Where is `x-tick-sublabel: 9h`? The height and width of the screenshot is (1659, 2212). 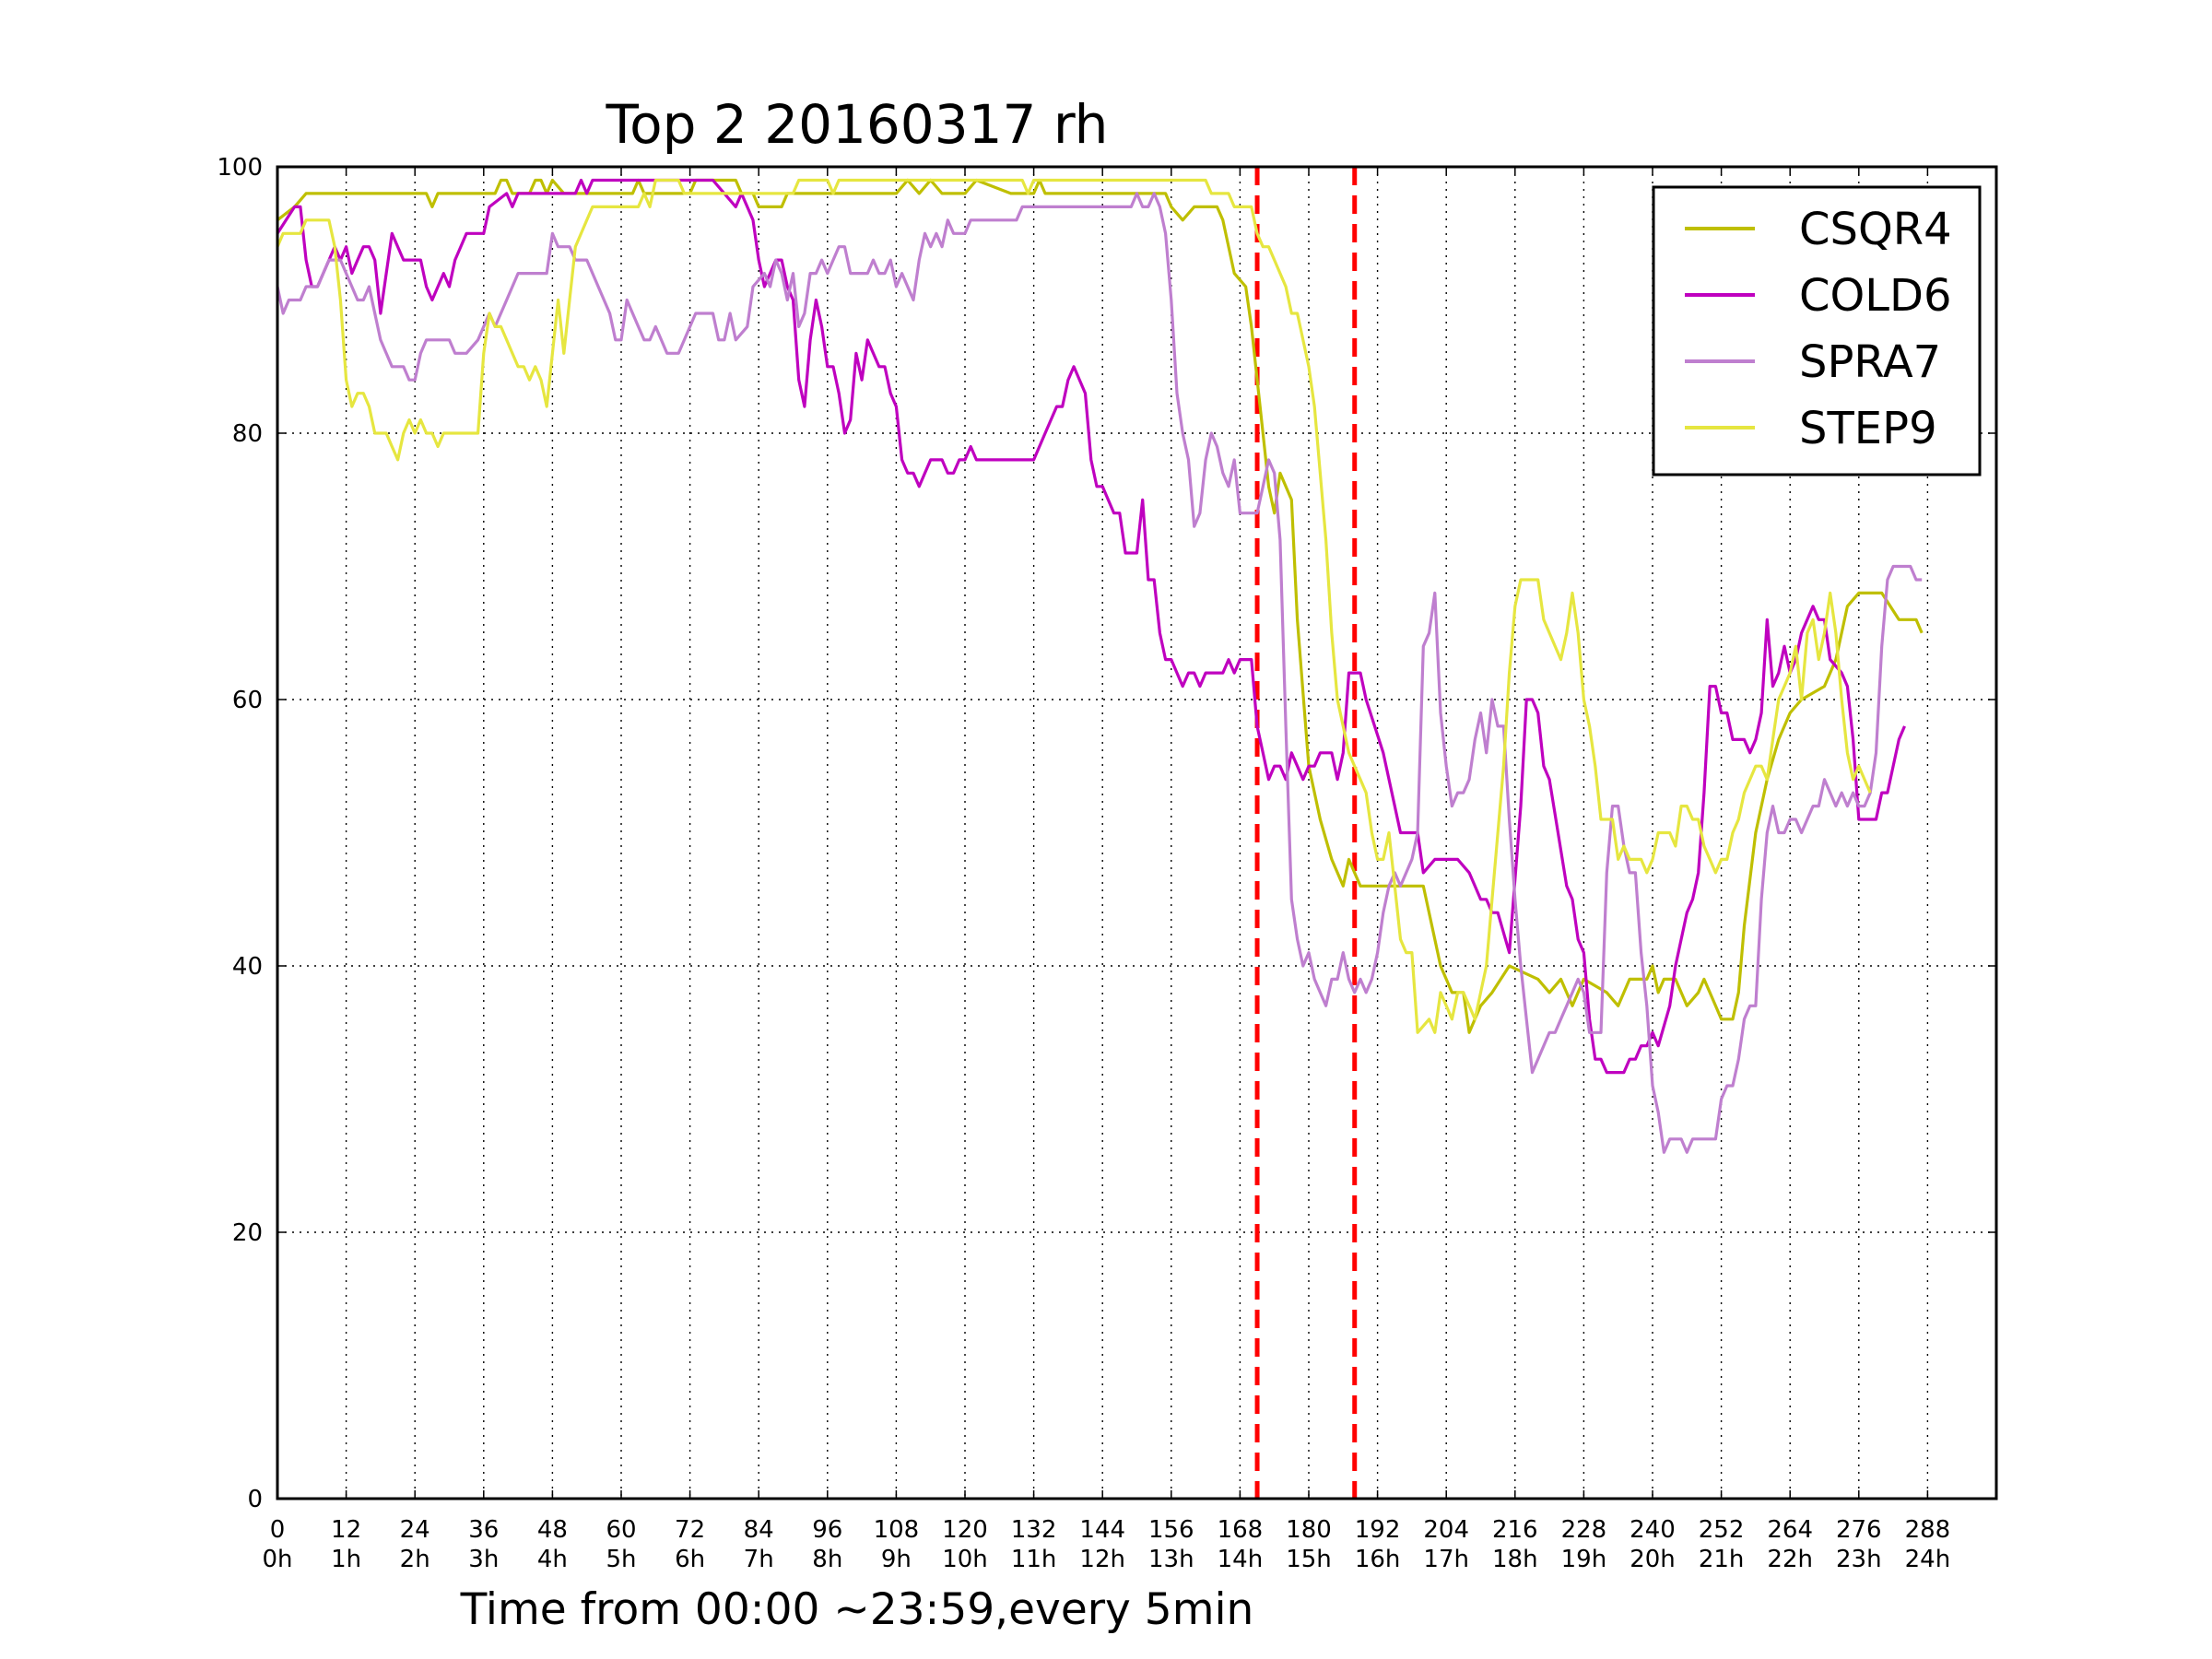 x-tick-sublabel: 9h is located at coordinates (896, 1559).